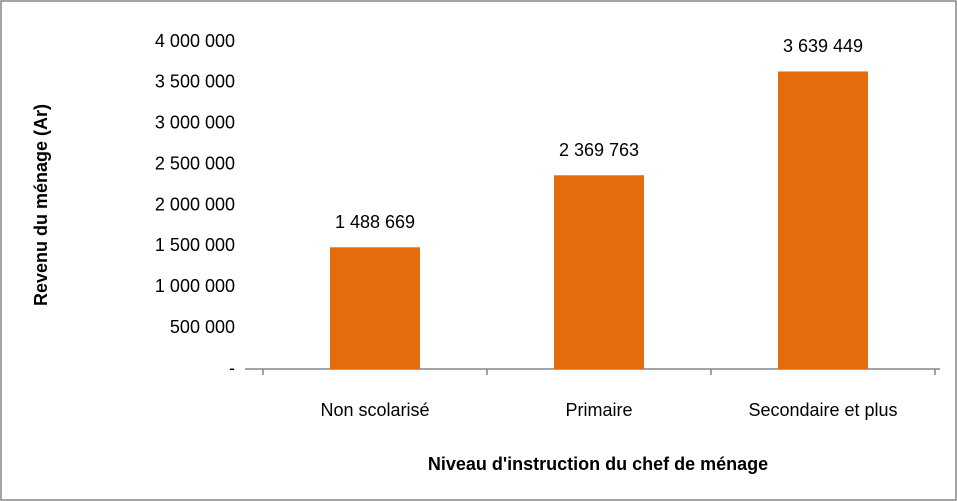 This screenshot has width=957, height=501. Describe the element at coordinates (195, 204) in the screenshot. I see `y-tick-label: 2 000 000` at that location.